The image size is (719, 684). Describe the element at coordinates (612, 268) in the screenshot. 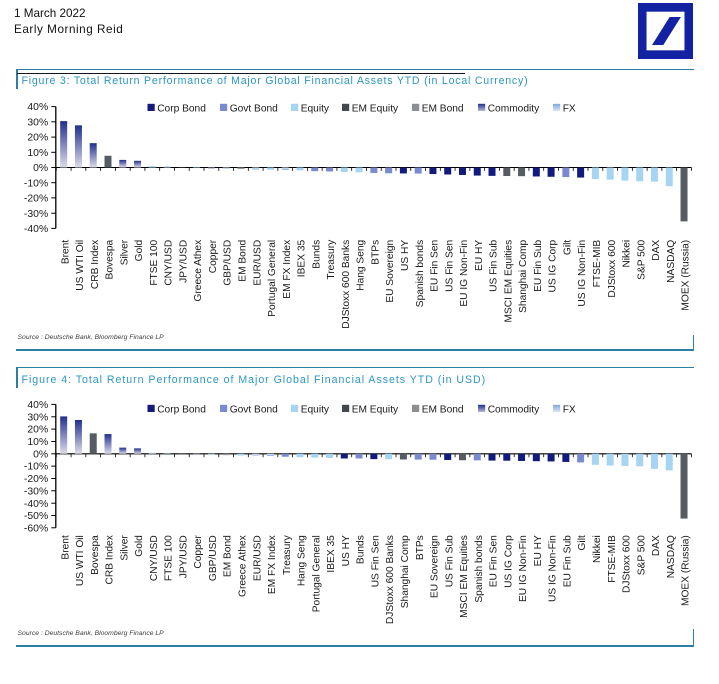

I see `svg-text: DJStoxx 600` at that location.